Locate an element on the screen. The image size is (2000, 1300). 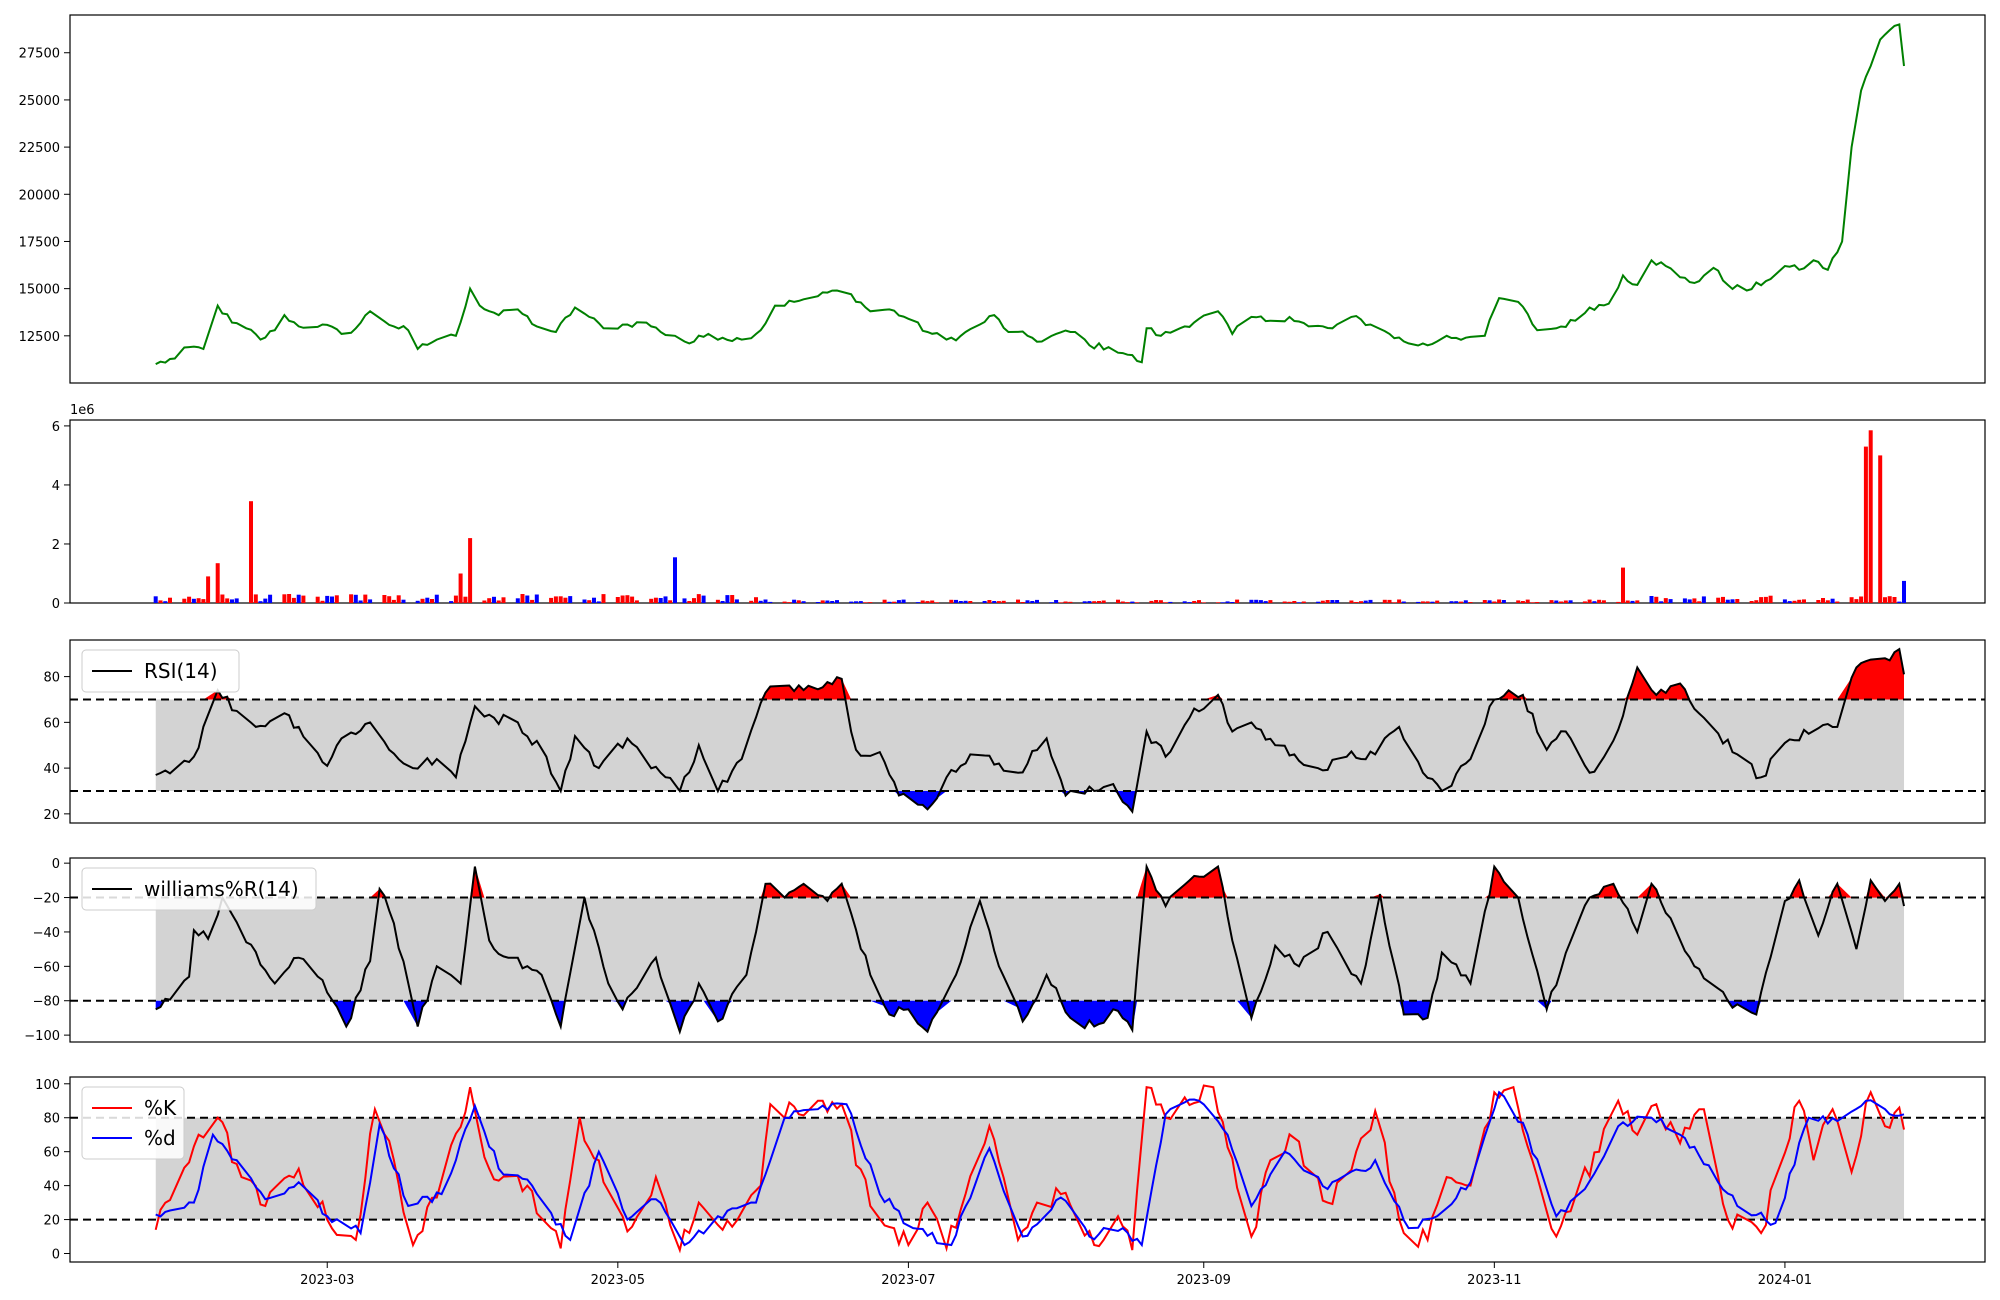
stoch-ytick-label: 20 is located at coordinates (51, 1221).